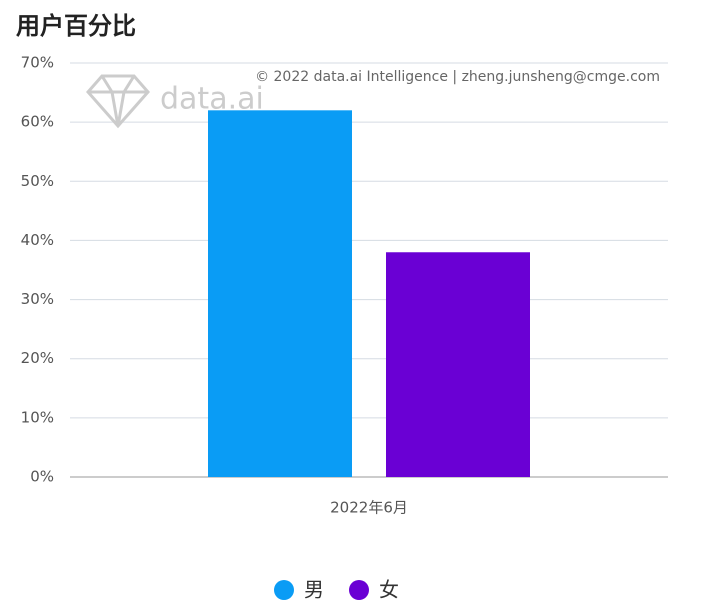 This screenshot has height=613, width=704. What do you see at coordinates (42, 477) in the screenshot?
I see `y-tick-label: 0%` at bounding box center [42, 477].